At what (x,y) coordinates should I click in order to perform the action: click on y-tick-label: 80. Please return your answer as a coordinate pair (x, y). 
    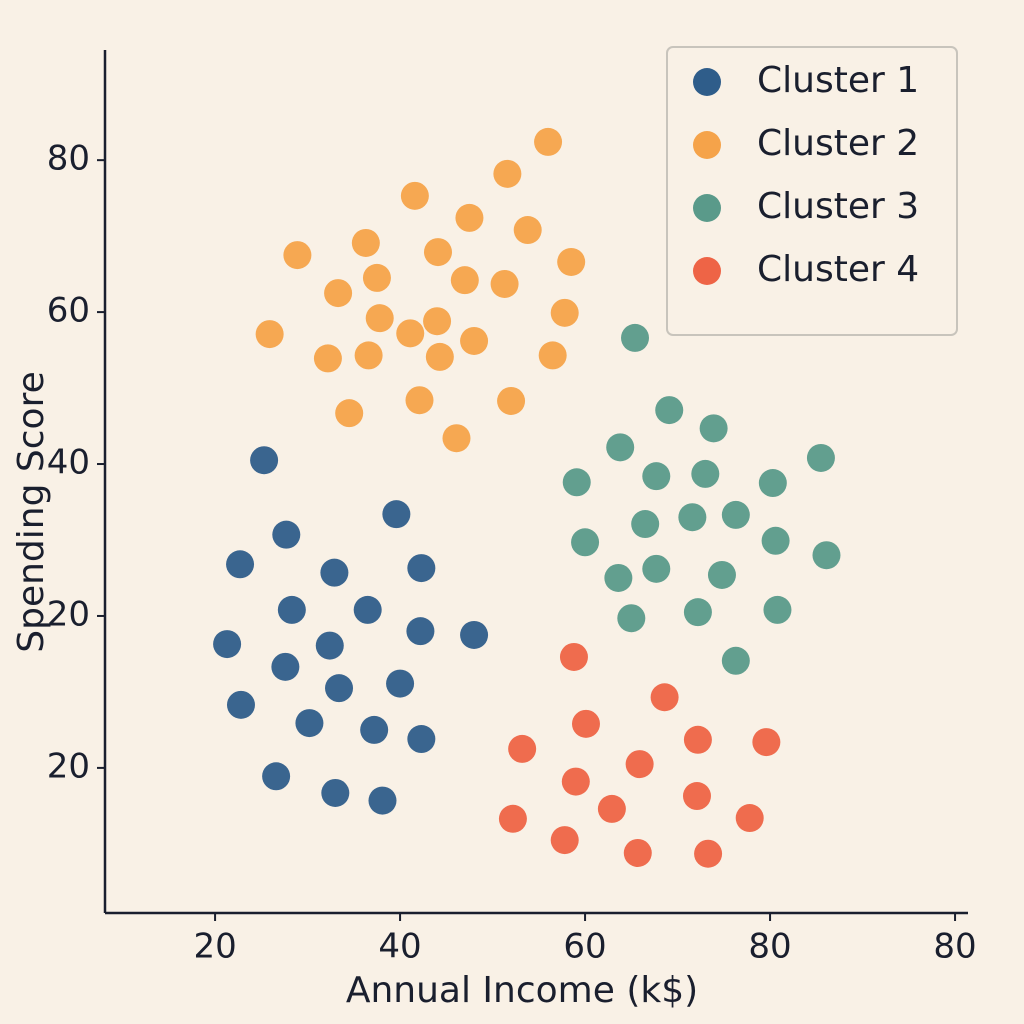
    Looking at the image, I should click on (68, 159).